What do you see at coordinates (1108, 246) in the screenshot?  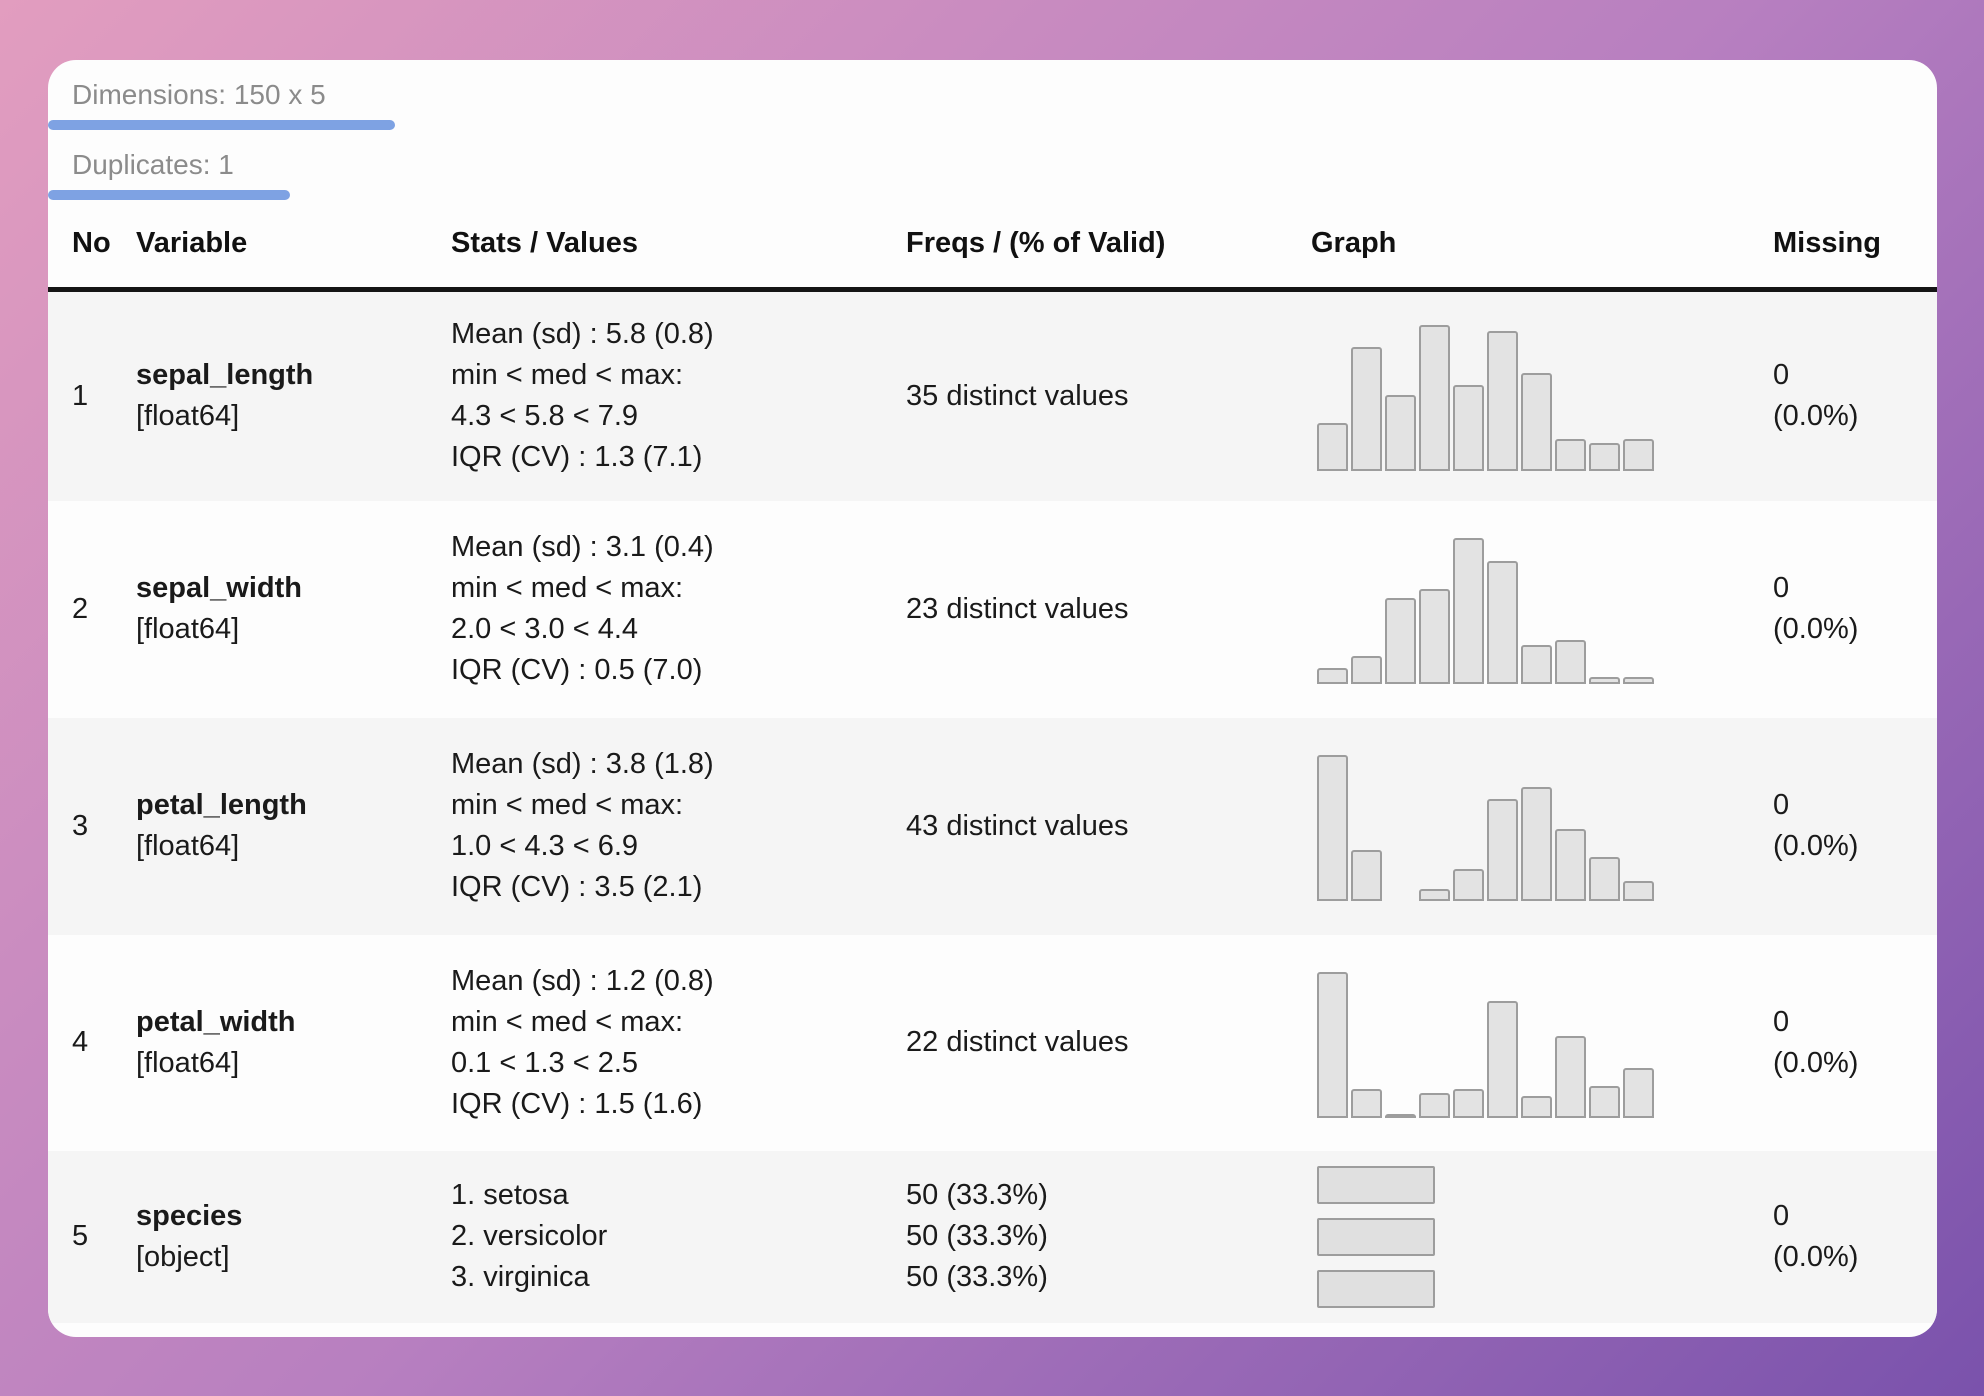 I see `header-freqs: Freqs / (% of Valid)` at bounding box center [1108, 246].